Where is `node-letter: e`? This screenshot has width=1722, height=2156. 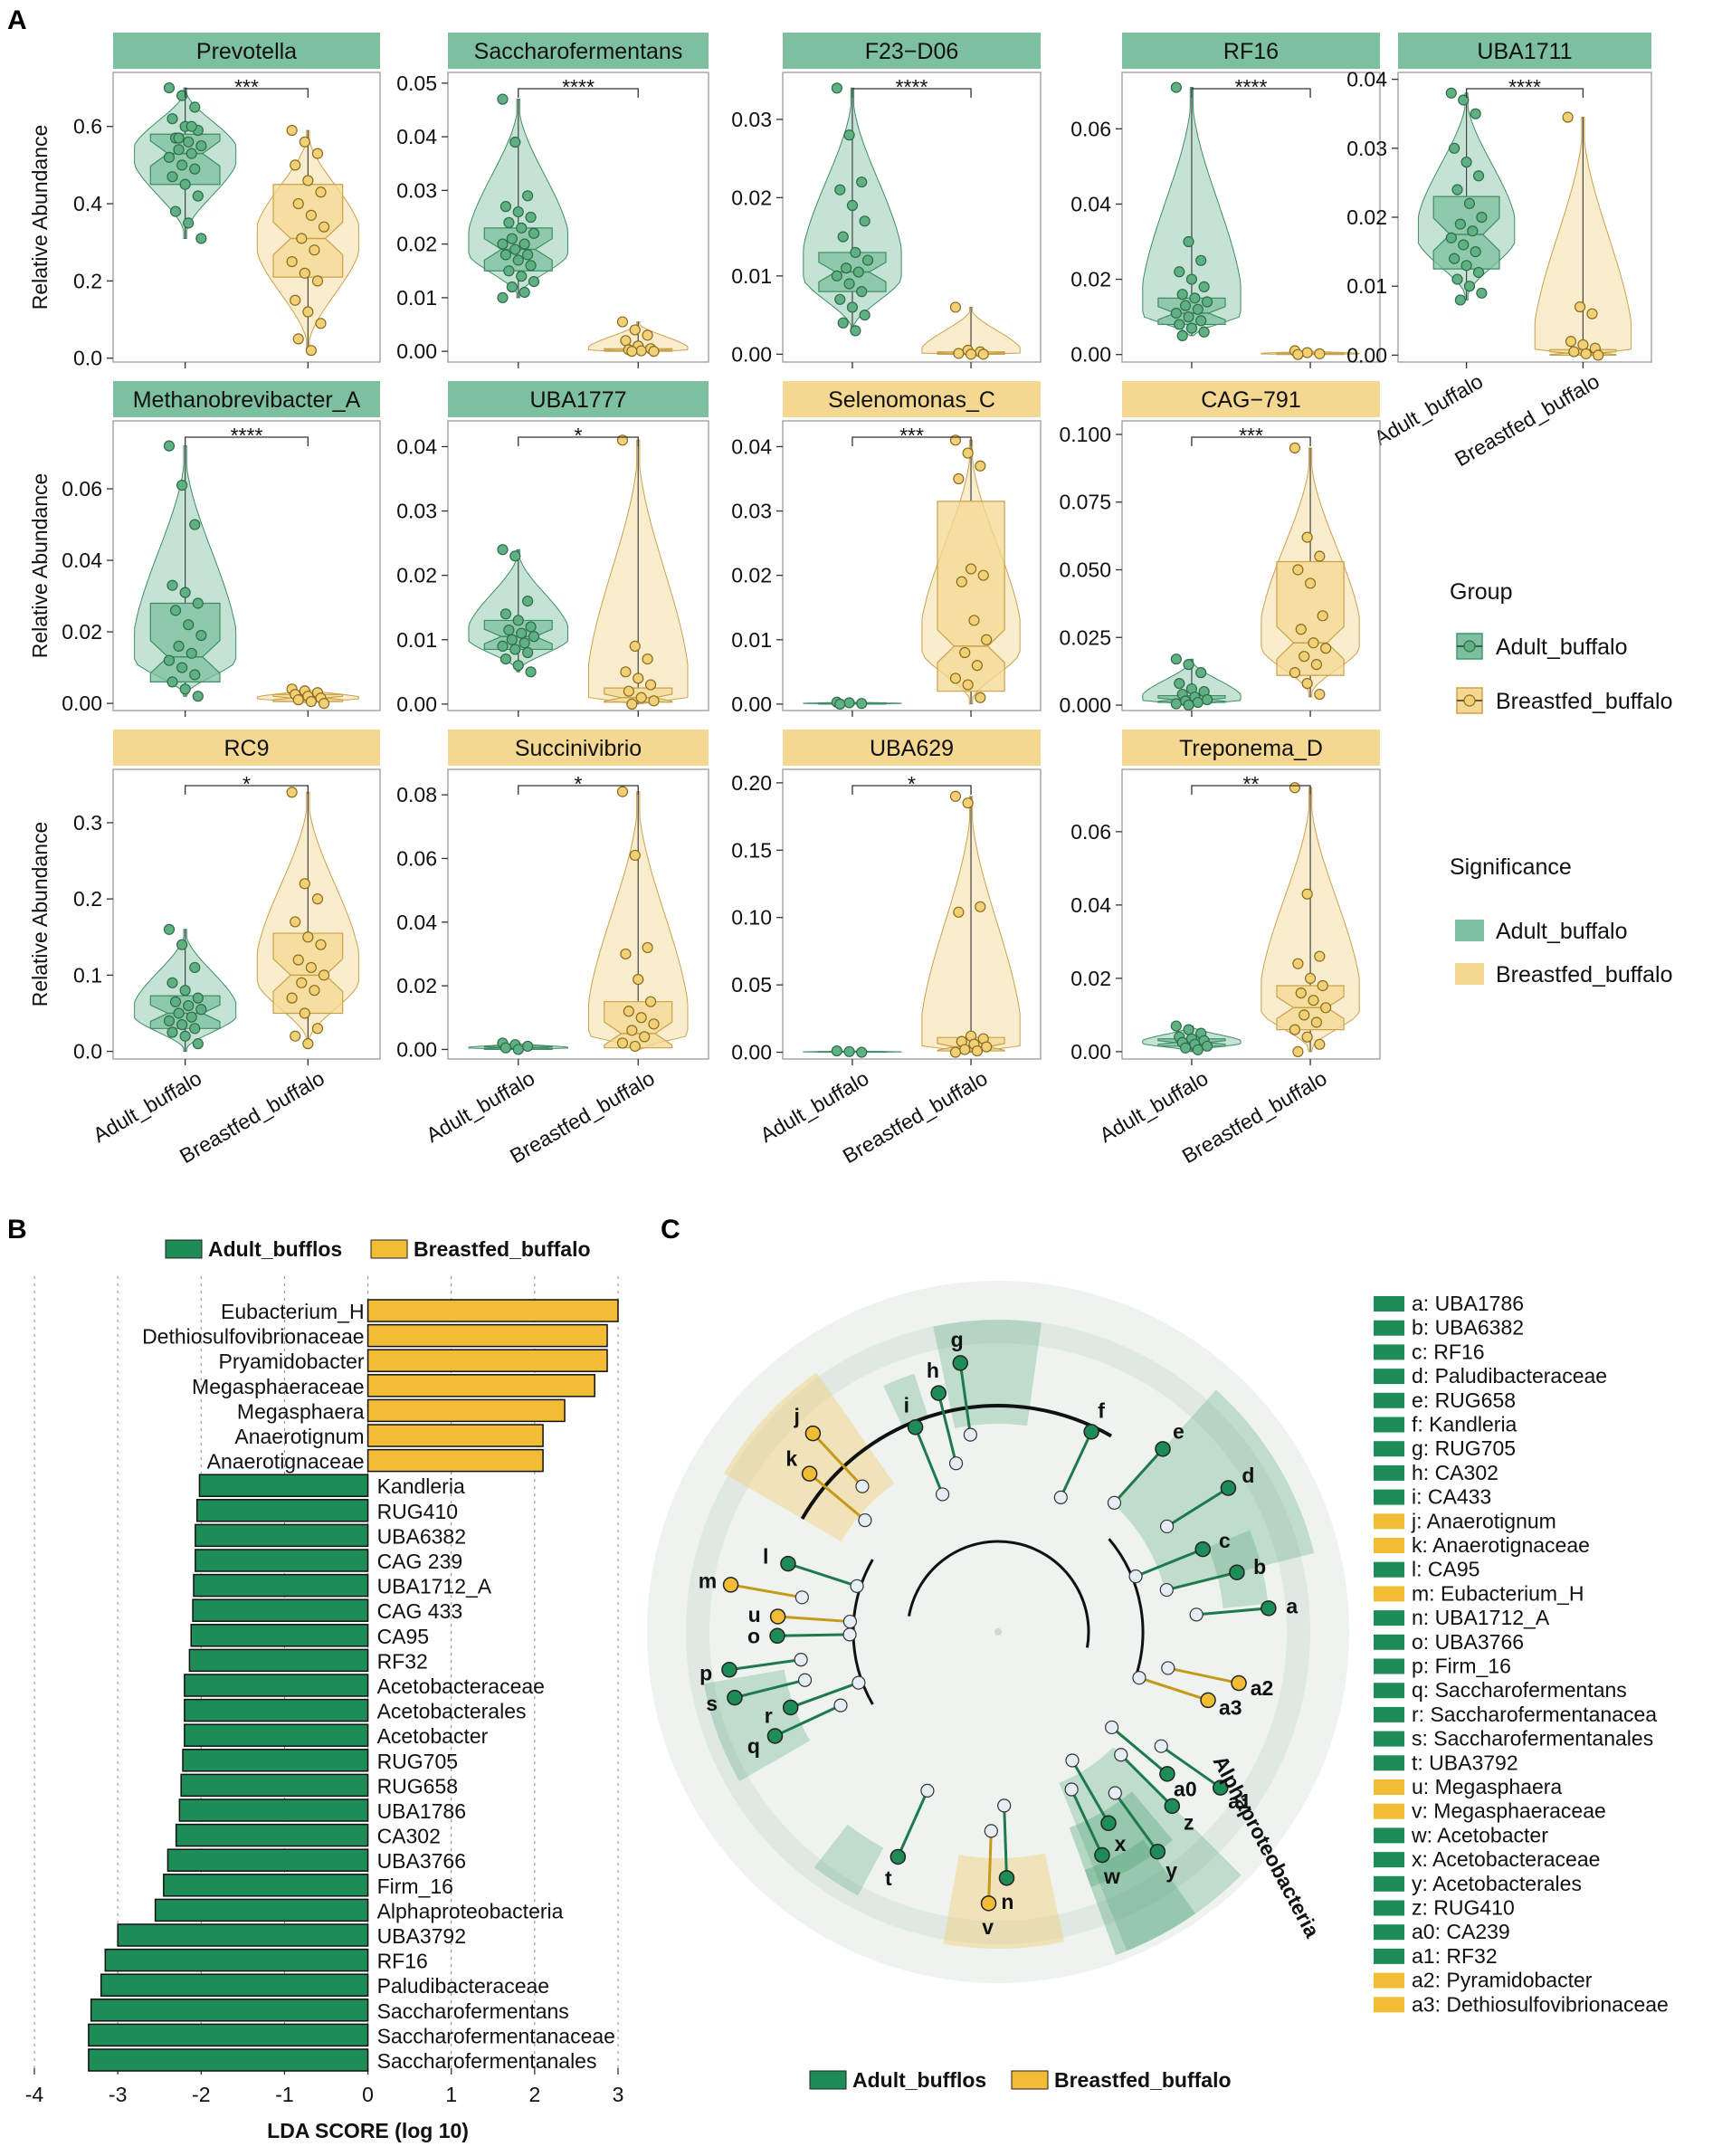
node-letter: e is located at coordinates (1178, 1432).